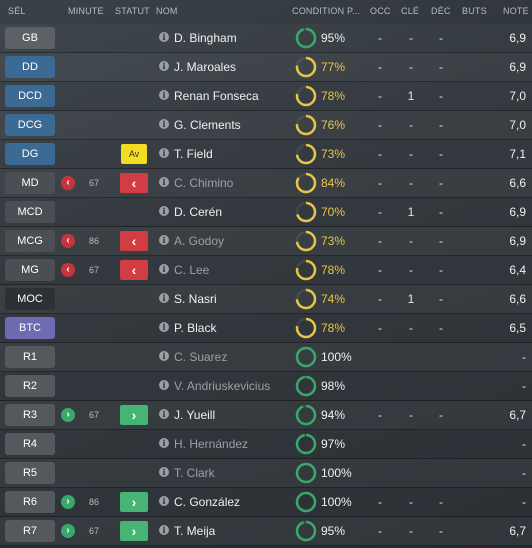 This screenshot has height=548, width=532. I want to click on table-row: R4 i H. Hernández 97% -, so click(266, 444).